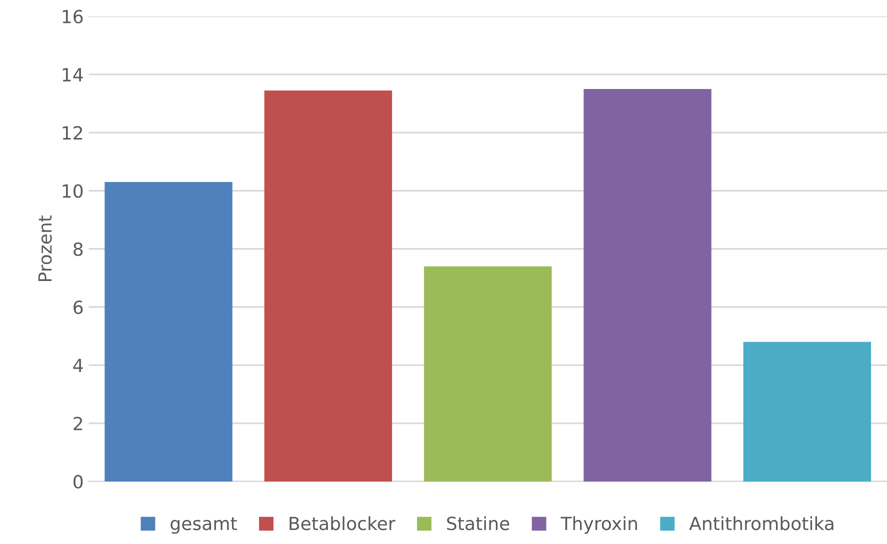 The image size is (887, 544). I want to click on legend-label: Betablocker, so click(343, 523).